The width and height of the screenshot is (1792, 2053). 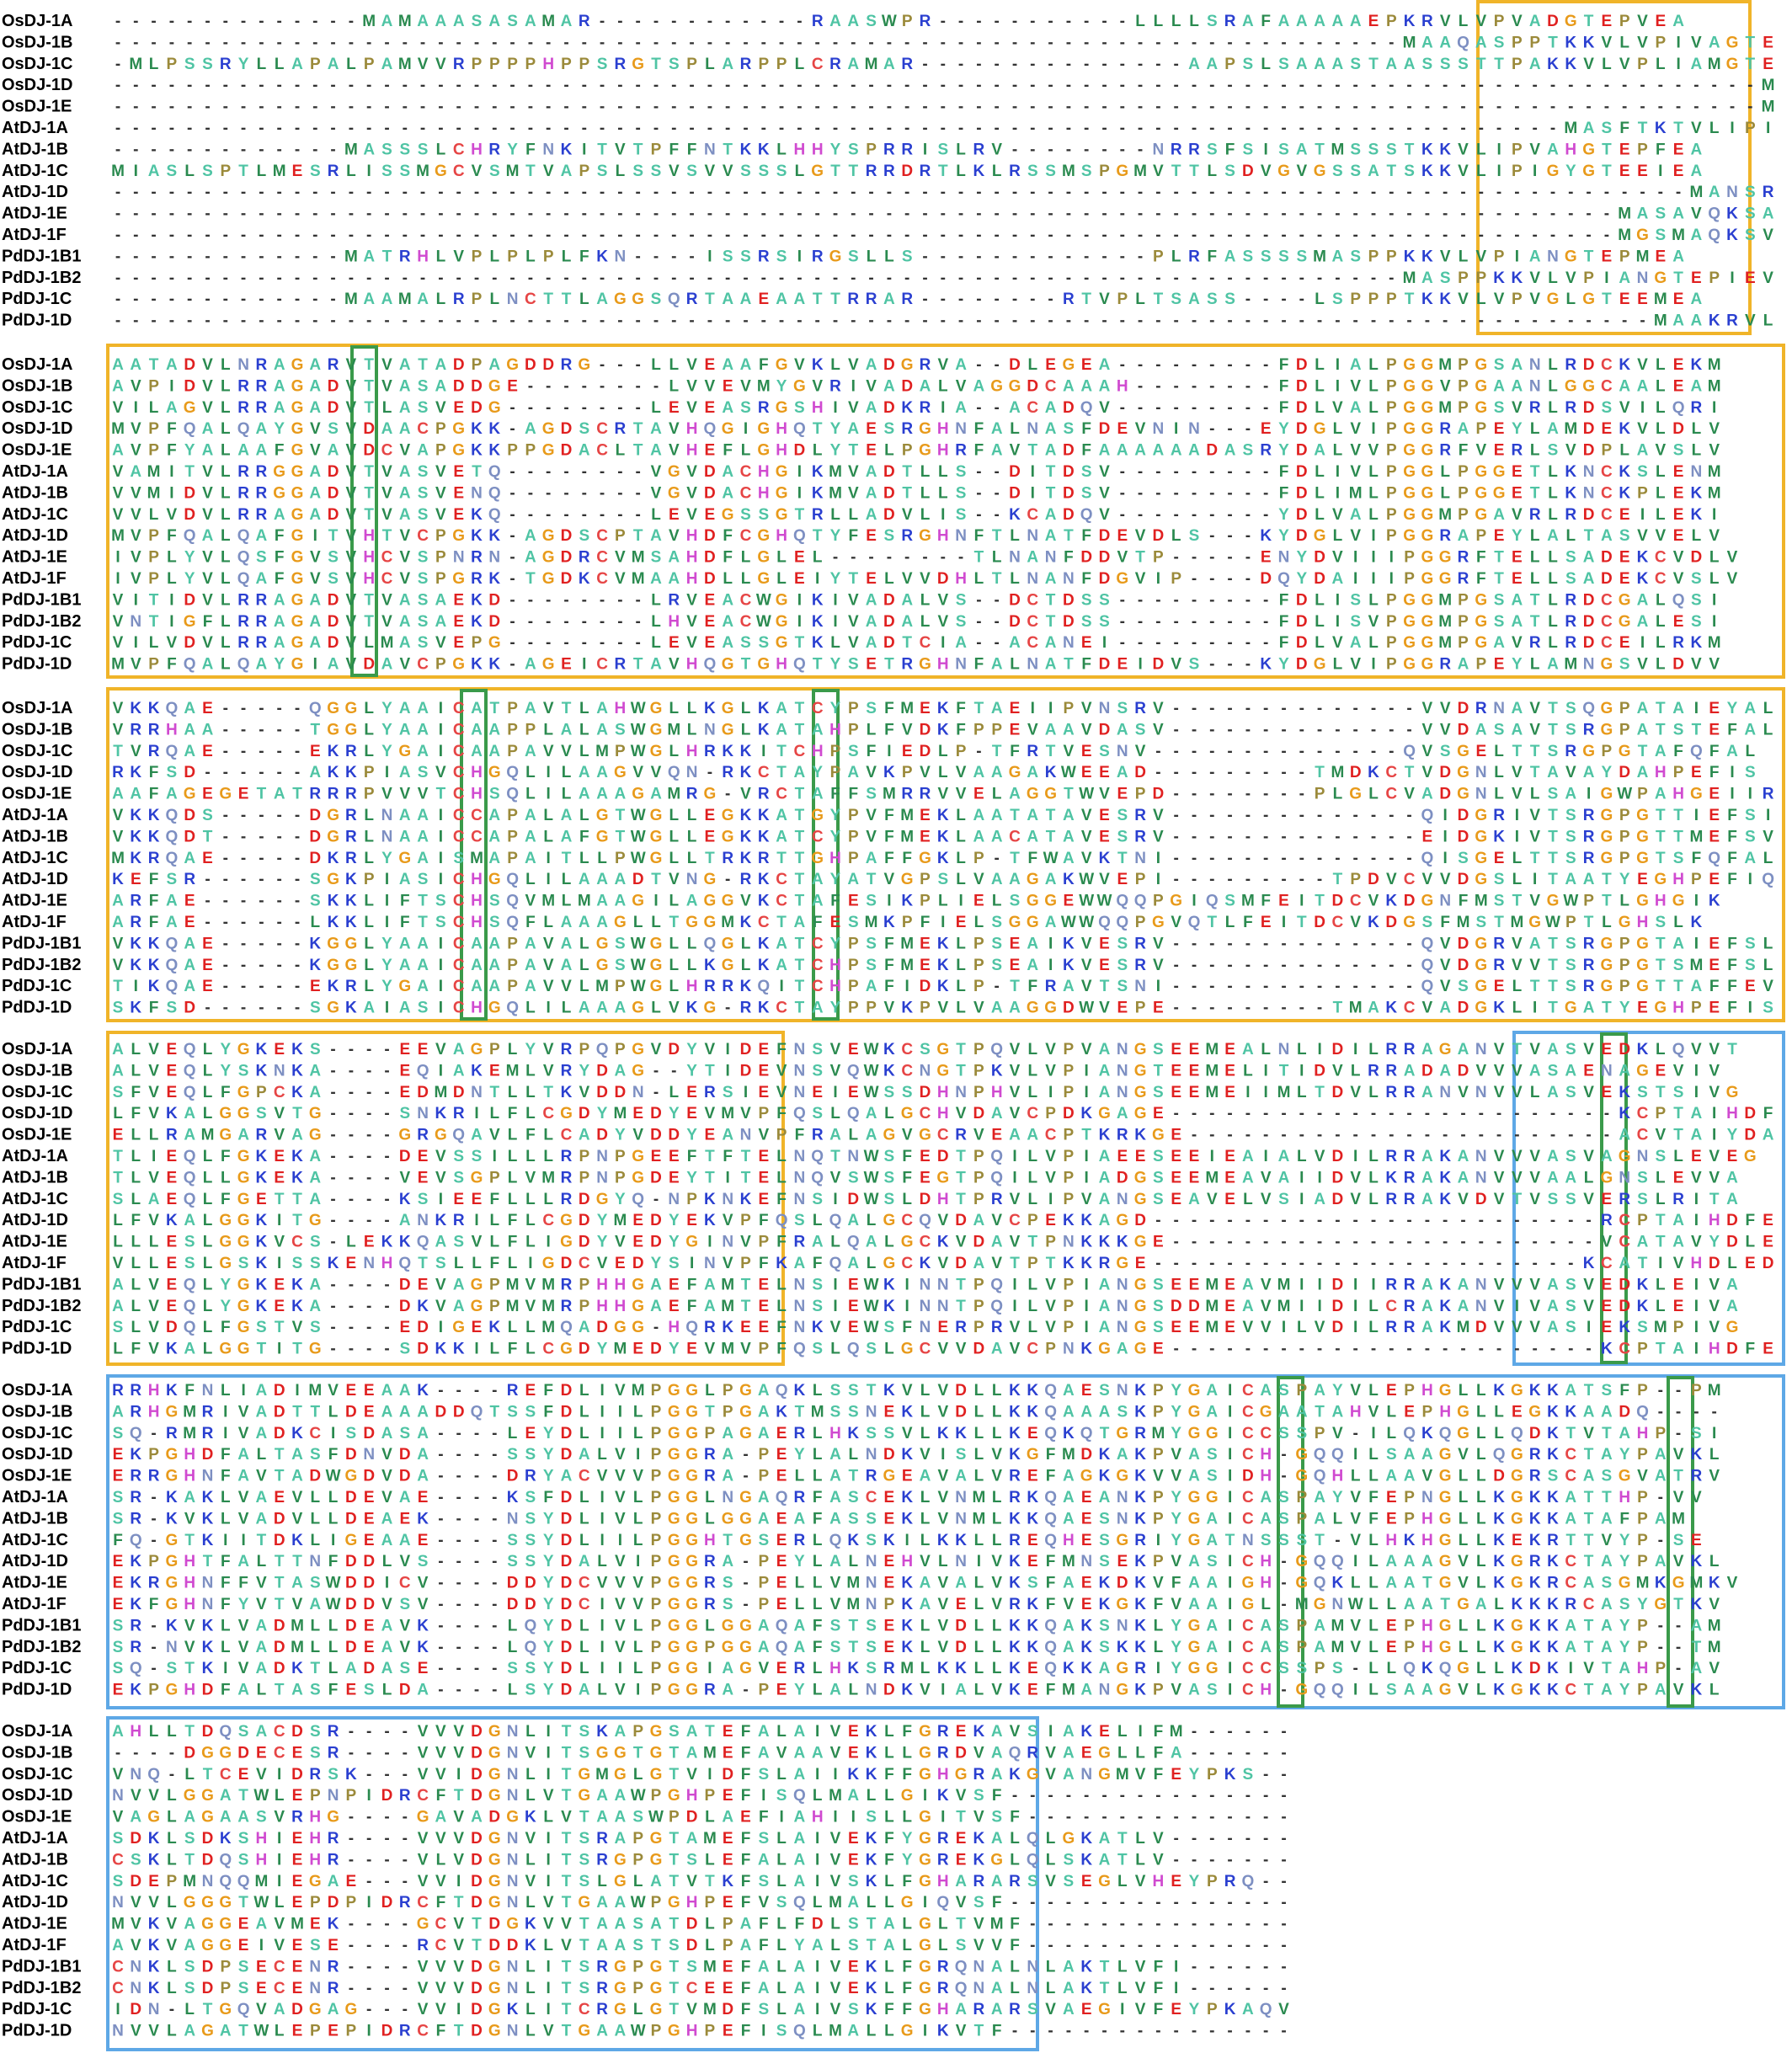 What do you see at coordinates (763, 622) in the screenshot?
I see `residue: W` at bounding box center [763, 622].